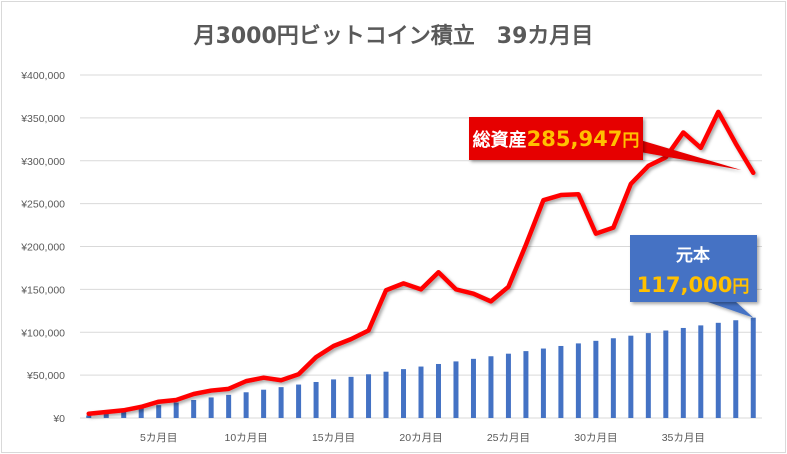 This screenshot has height=454, width=787. I want to click on y-tick-label: ¥200,000, so click(42, 248).